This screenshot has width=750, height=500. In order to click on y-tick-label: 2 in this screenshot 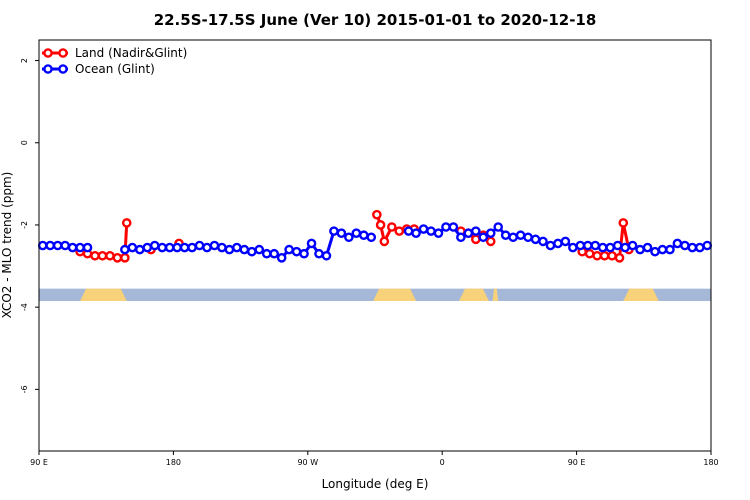, I will do `click(24, 60)`.